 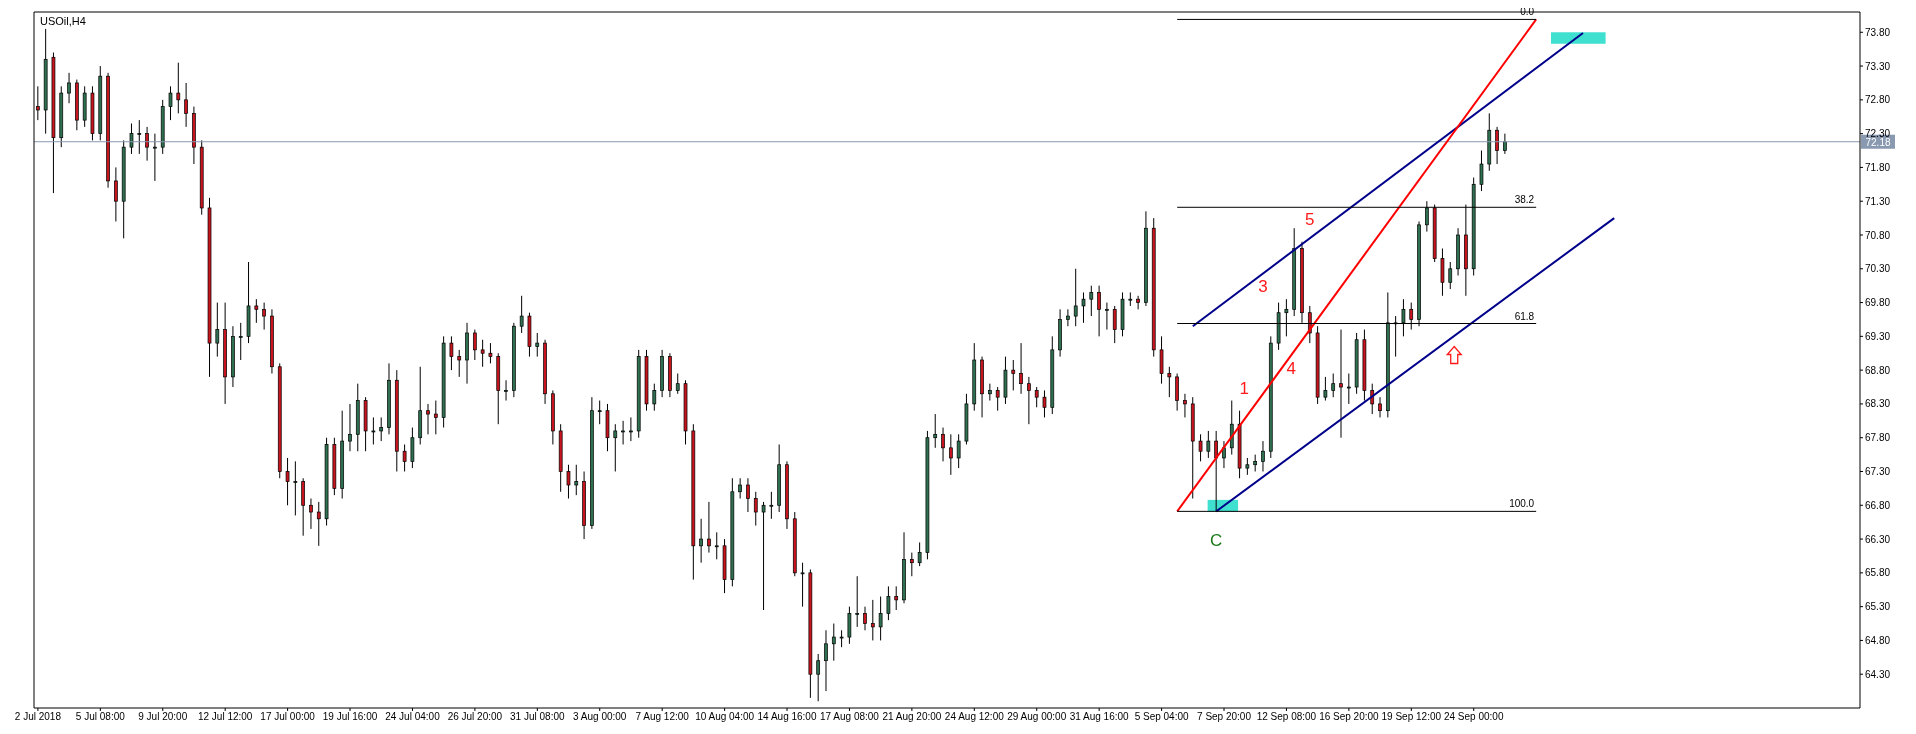 I want to click on x-tick-label: 2 Jul 2018, so click(x=38, y=717).